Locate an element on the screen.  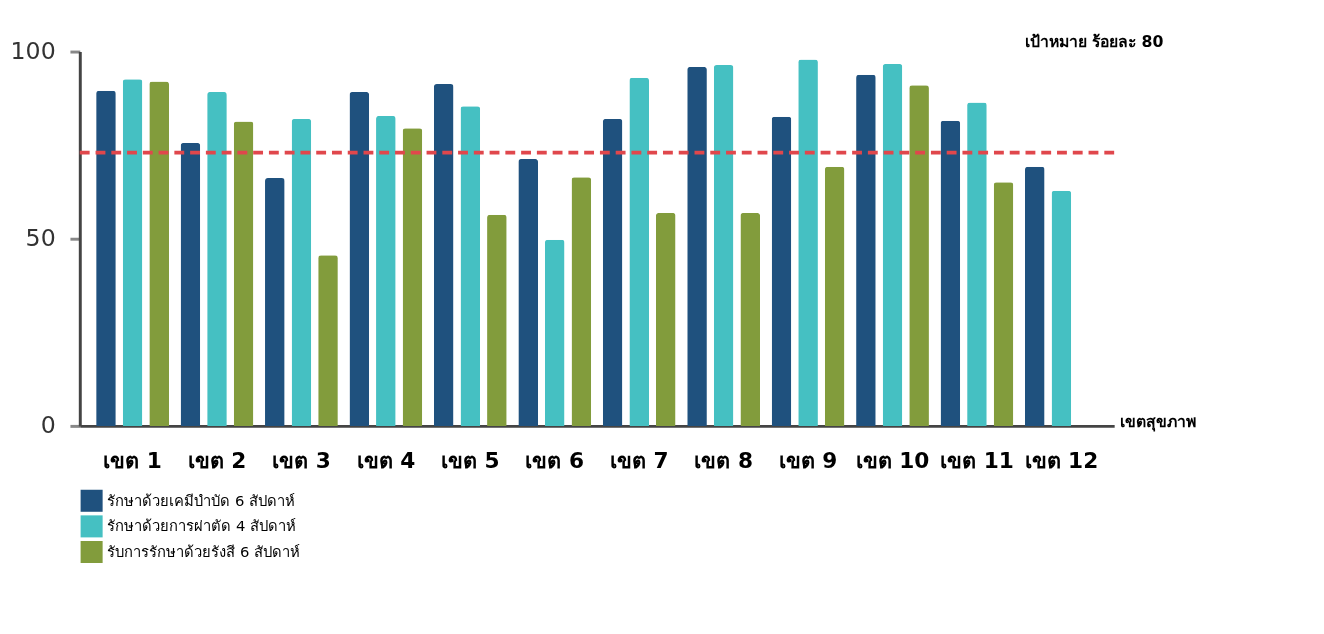
y-tick-label: 0 is located at coordinates (48, 425).